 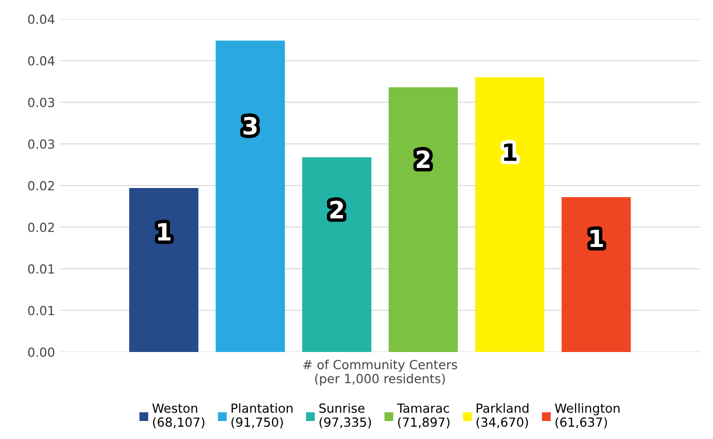 I want to click on legend-label: Wellington (61,637), so click(x=587, y=415).